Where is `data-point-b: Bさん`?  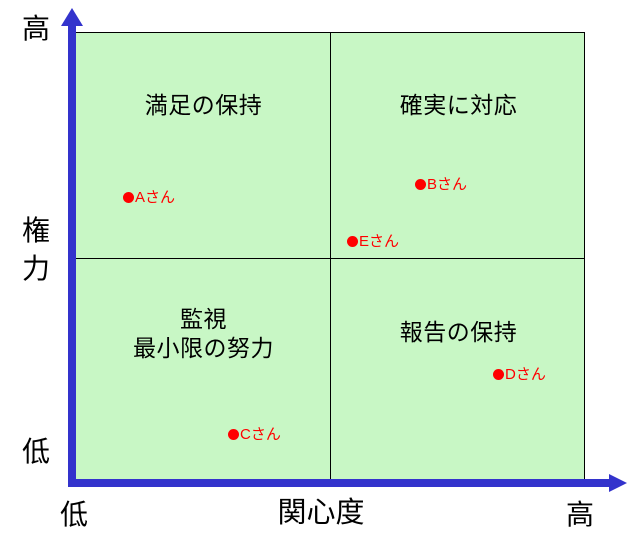 data-point-b: Bさん is located at coordinates (441, 184).